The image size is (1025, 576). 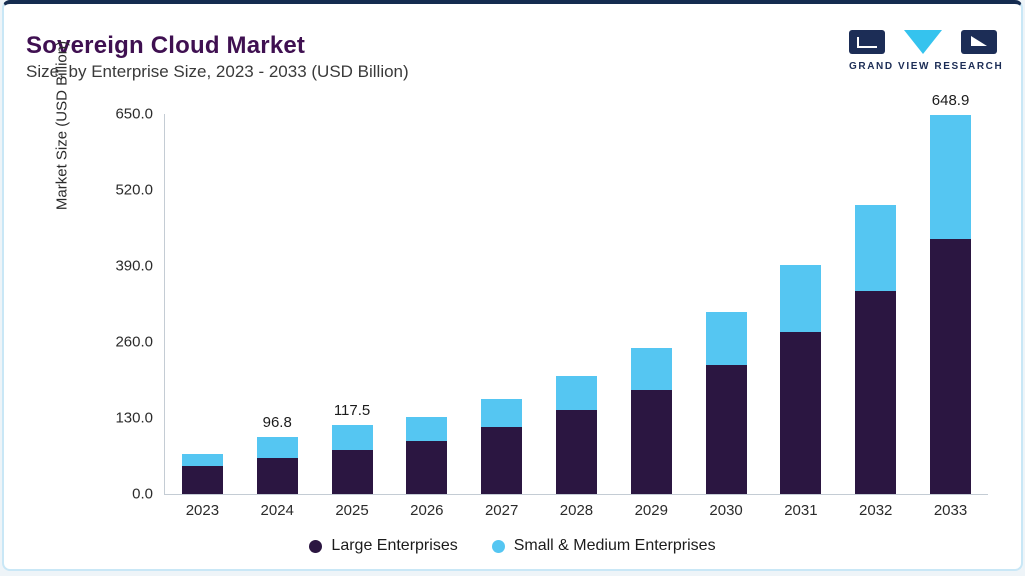 I want to click on y-tick-label: 650.0, so click(x=134, y=114).